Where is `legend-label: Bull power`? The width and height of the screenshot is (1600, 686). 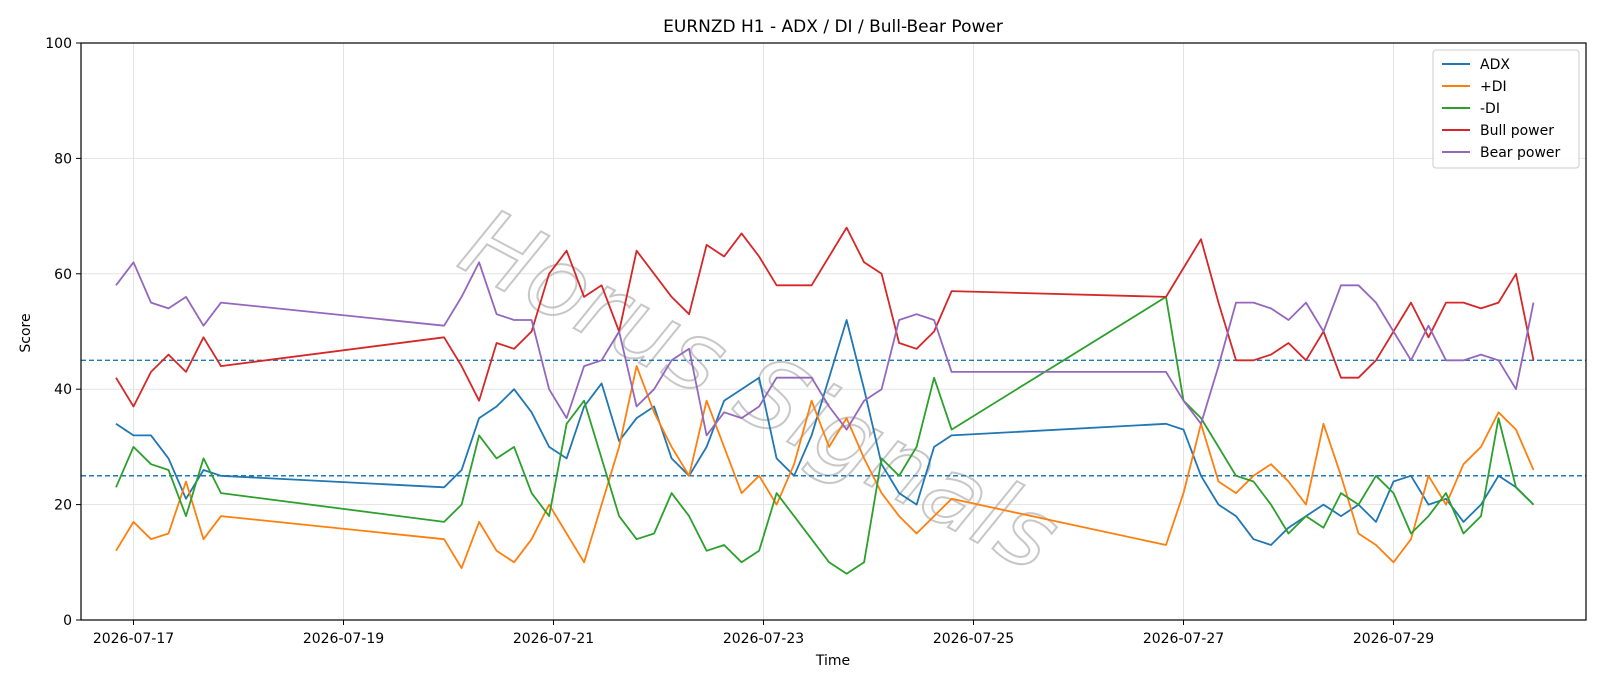
legend-label: Bull power is located at coordinates (1517, 131).